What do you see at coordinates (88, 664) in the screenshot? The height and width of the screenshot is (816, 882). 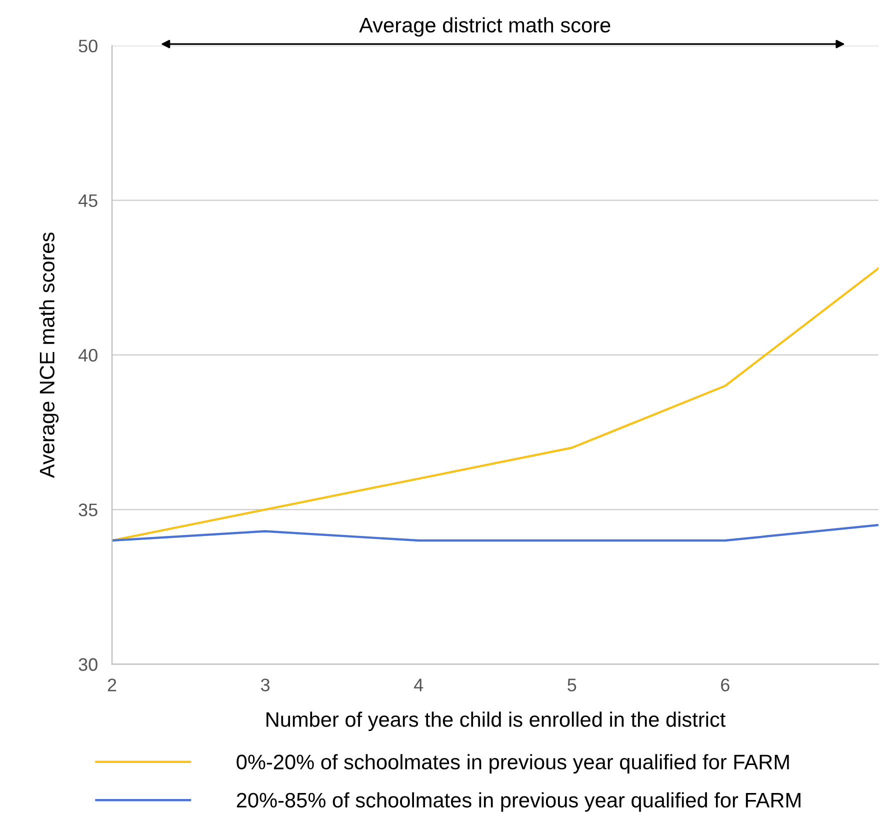 I see `y-tick-label: 30` at bounding box center [88, 664].